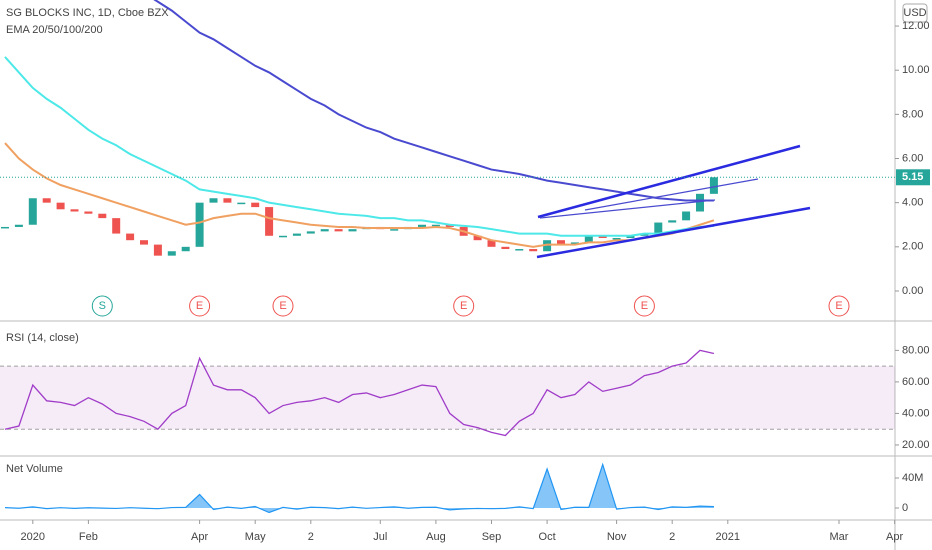  What do you see at coordinates (34, 469) in the screenshot?
I see `volume-label: Net Volume` at bounding box center [34, 469].